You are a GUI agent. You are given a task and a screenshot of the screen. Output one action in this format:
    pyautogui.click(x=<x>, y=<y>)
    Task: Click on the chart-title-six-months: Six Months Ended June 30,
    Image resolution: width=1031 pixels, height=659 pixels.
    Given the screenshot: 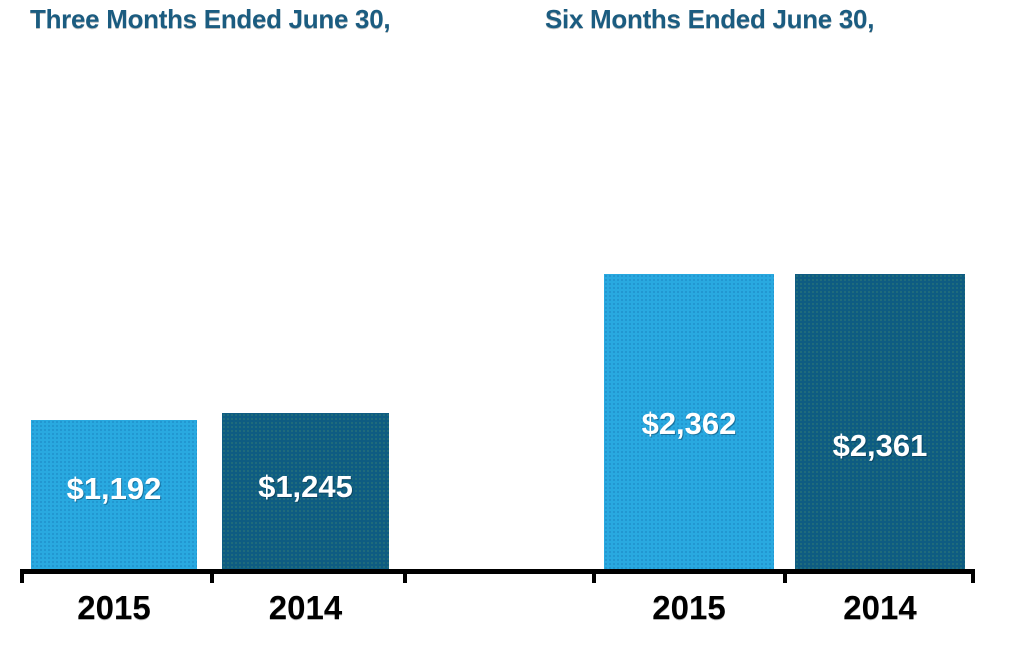 What is the action you would take?
    pyautogui.click(x=710, y=19)
    